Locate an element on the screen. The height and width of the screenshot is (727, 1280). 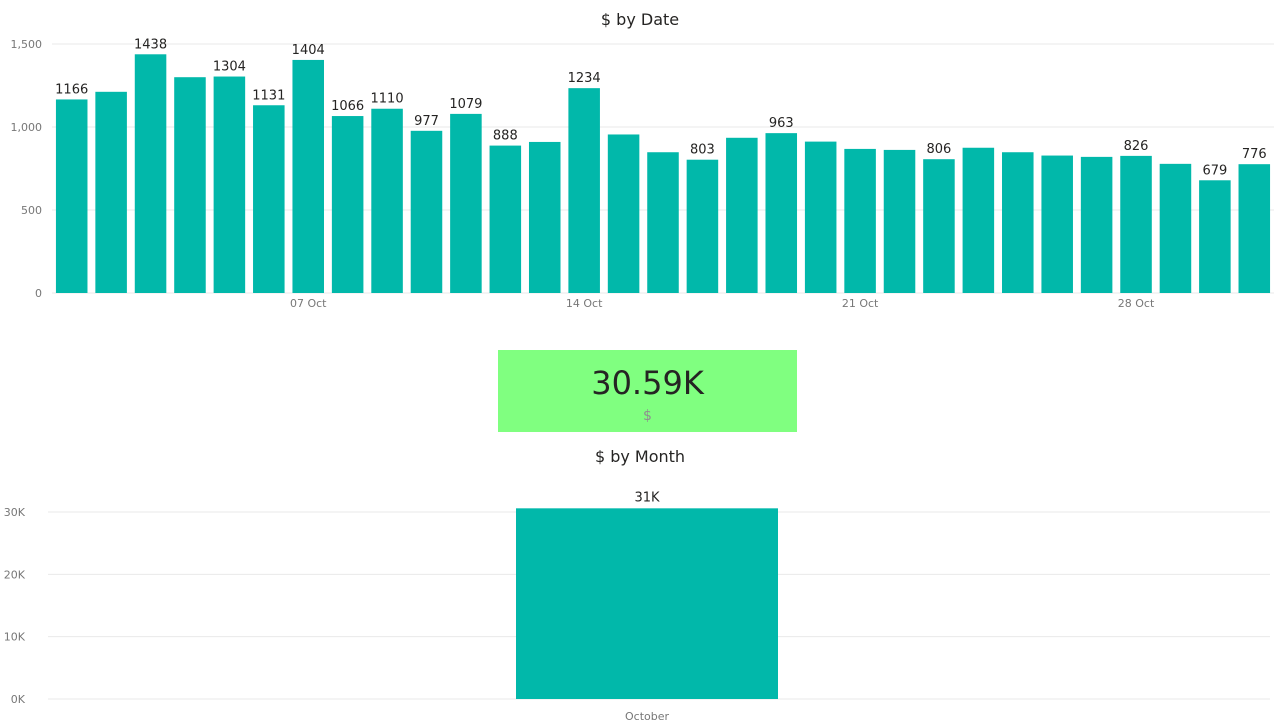
kpi-card: 30.59K $ is located at coordinates (647, 391).